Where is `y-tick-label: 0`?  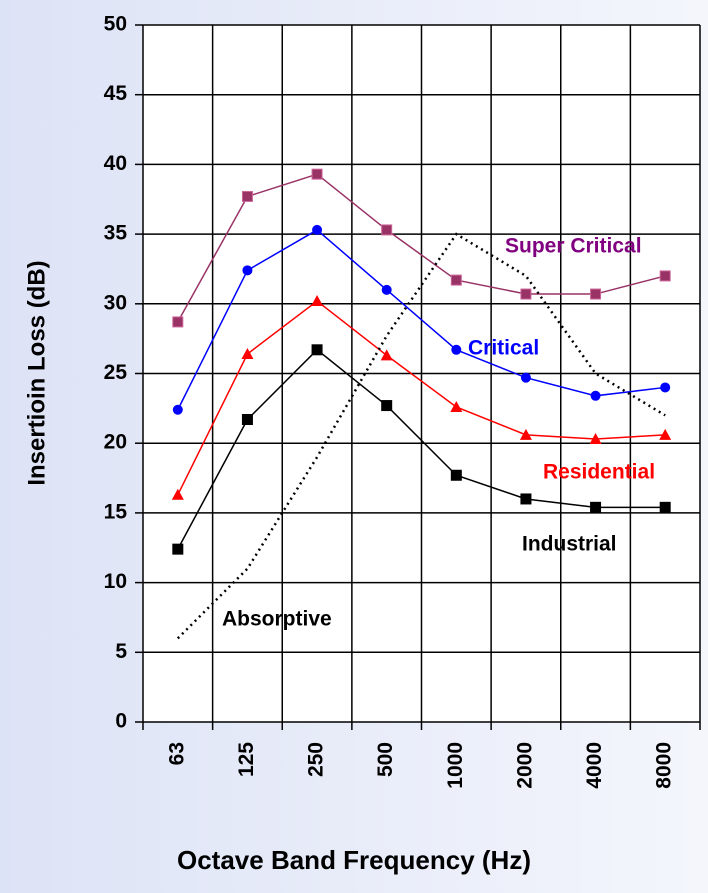
y-tick-label: 0 is located at coordinates (121, 721).